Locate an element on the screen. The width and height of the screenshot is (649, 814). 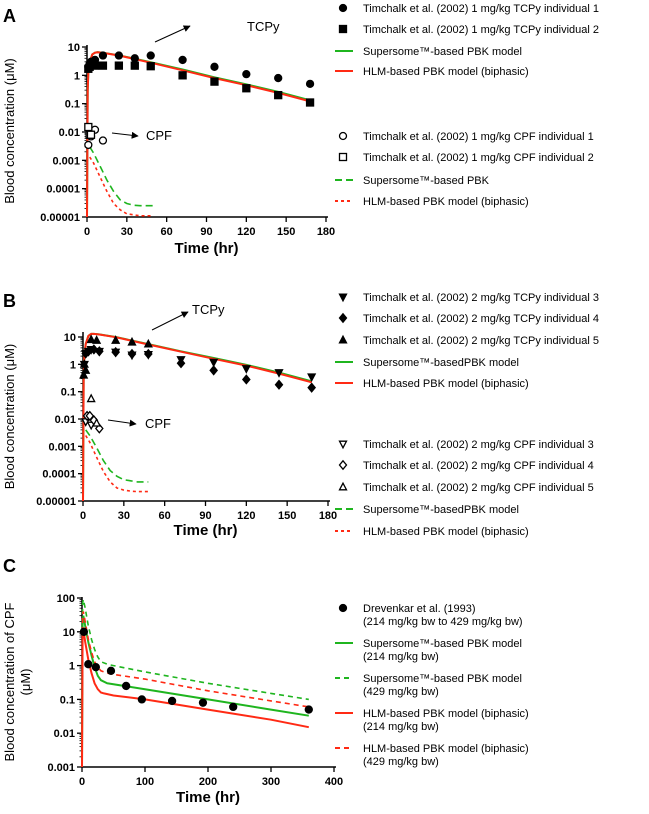
x-tick-label: 90 is located at coordinates (206, 232).